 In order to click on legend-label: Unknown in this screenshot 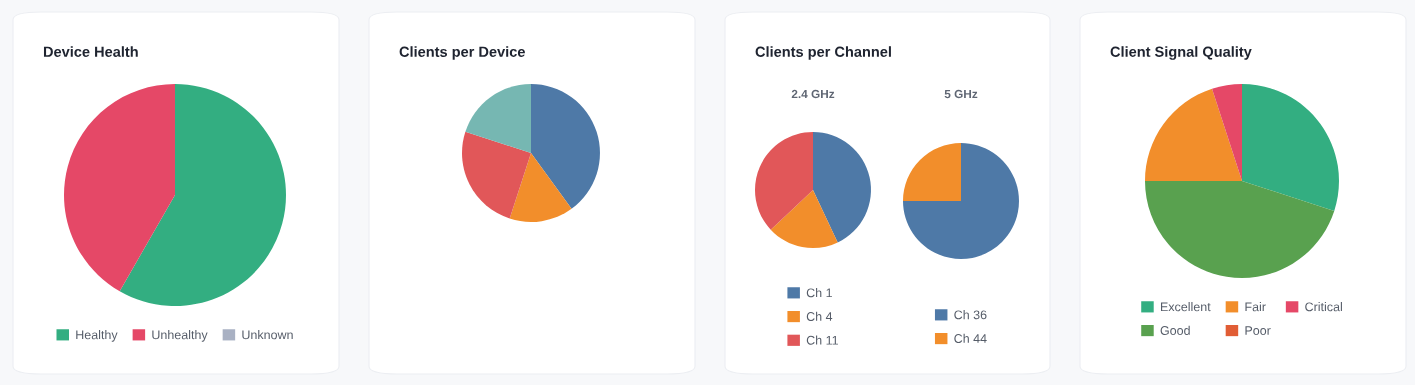, I will do `click(267, 335)`.